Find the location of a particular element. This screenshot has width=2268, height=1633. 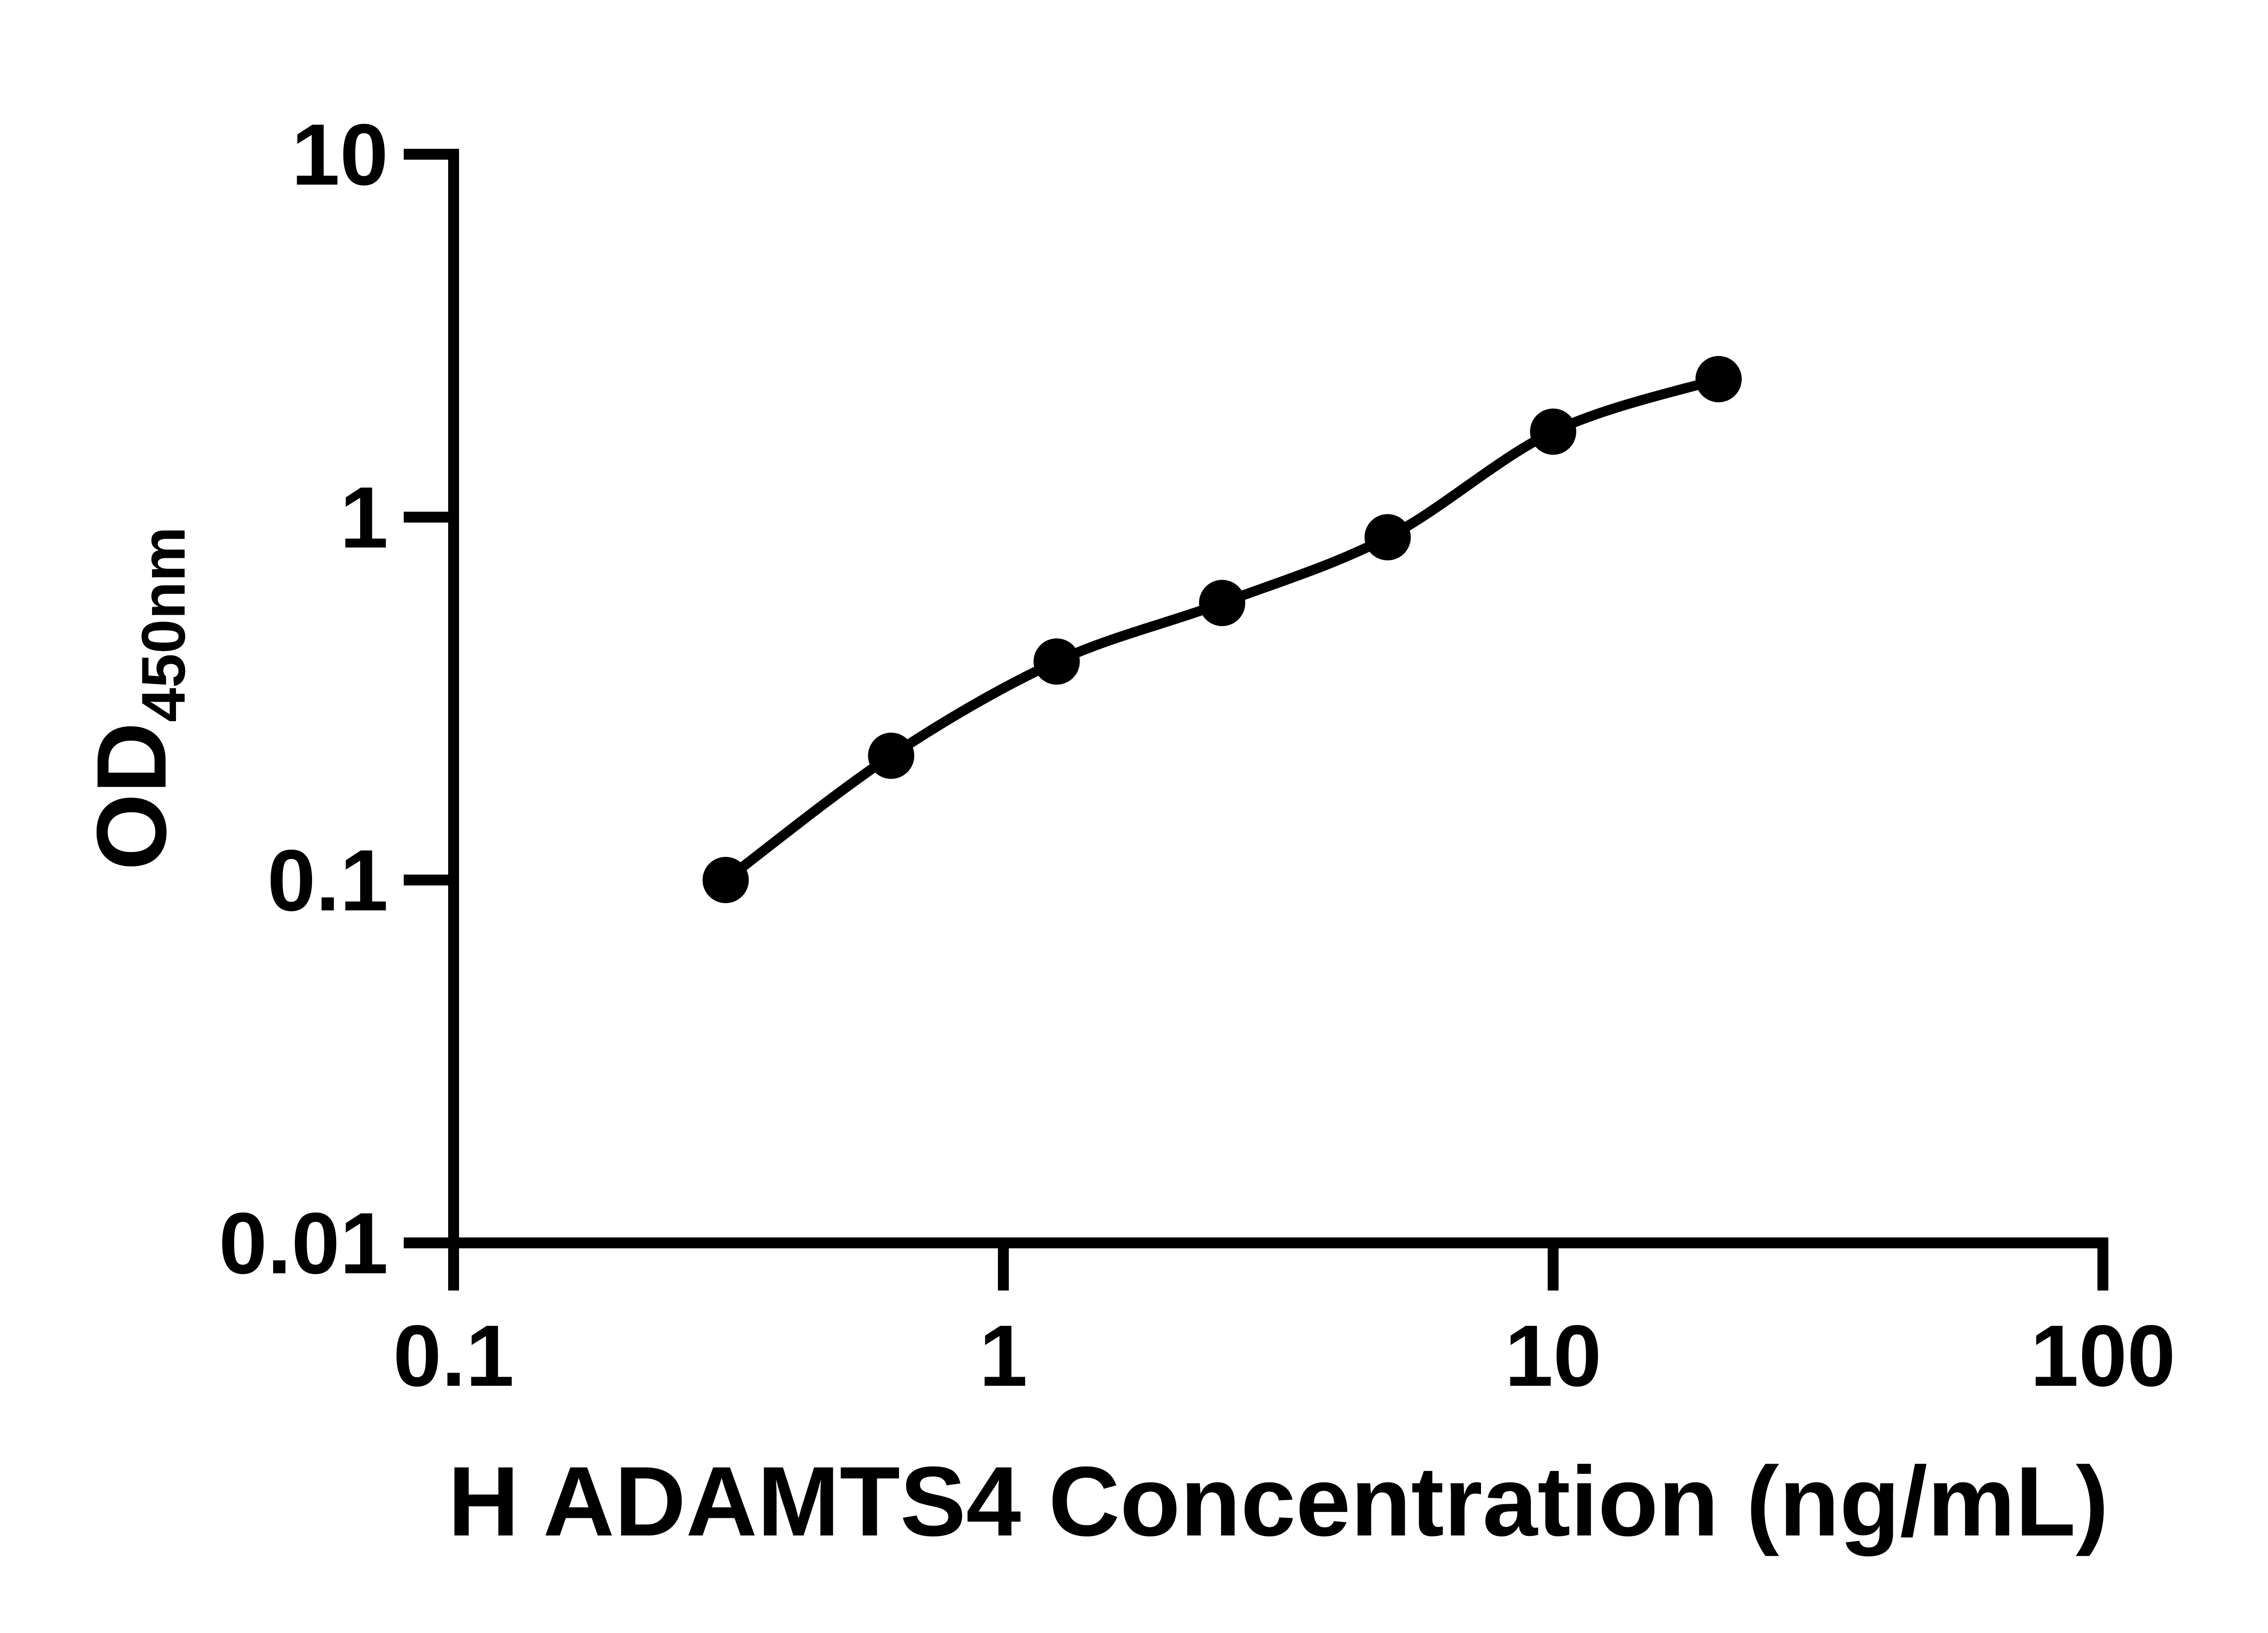

y-axis-tick-labels: 10 1 0.1 0.01 is located at coordinates (304, 699).